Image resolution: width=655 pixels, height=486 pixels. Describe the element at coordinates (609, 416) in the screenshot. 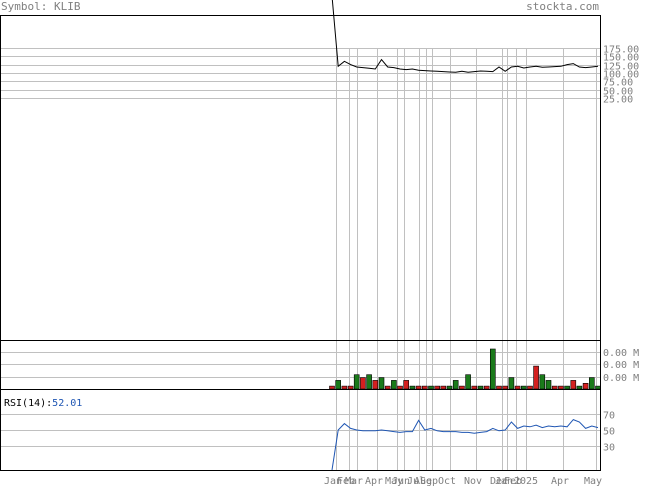

I see `rsi-tick-label: 70` at that location.